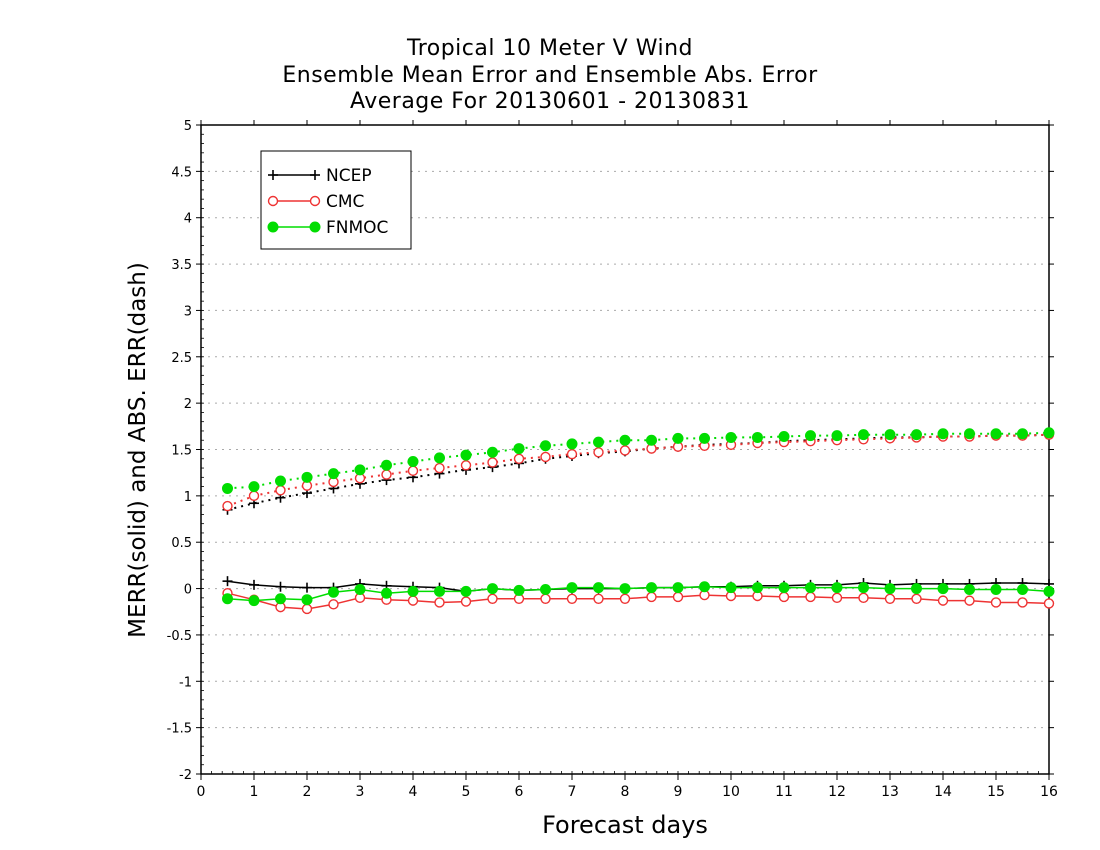 Image resolution: width=1100 pixels, height=850 pixels. I want to click on y-tick-label: 2, so click(188, 404).